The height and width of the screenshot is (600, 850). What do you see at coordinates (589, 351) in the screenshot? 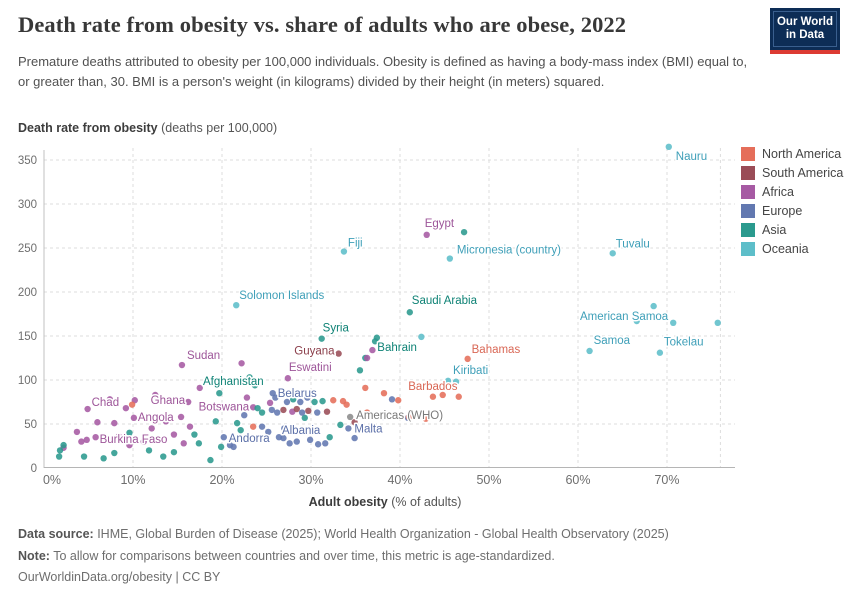
I see `data-point-samoa` at bounding box center [589, 351].